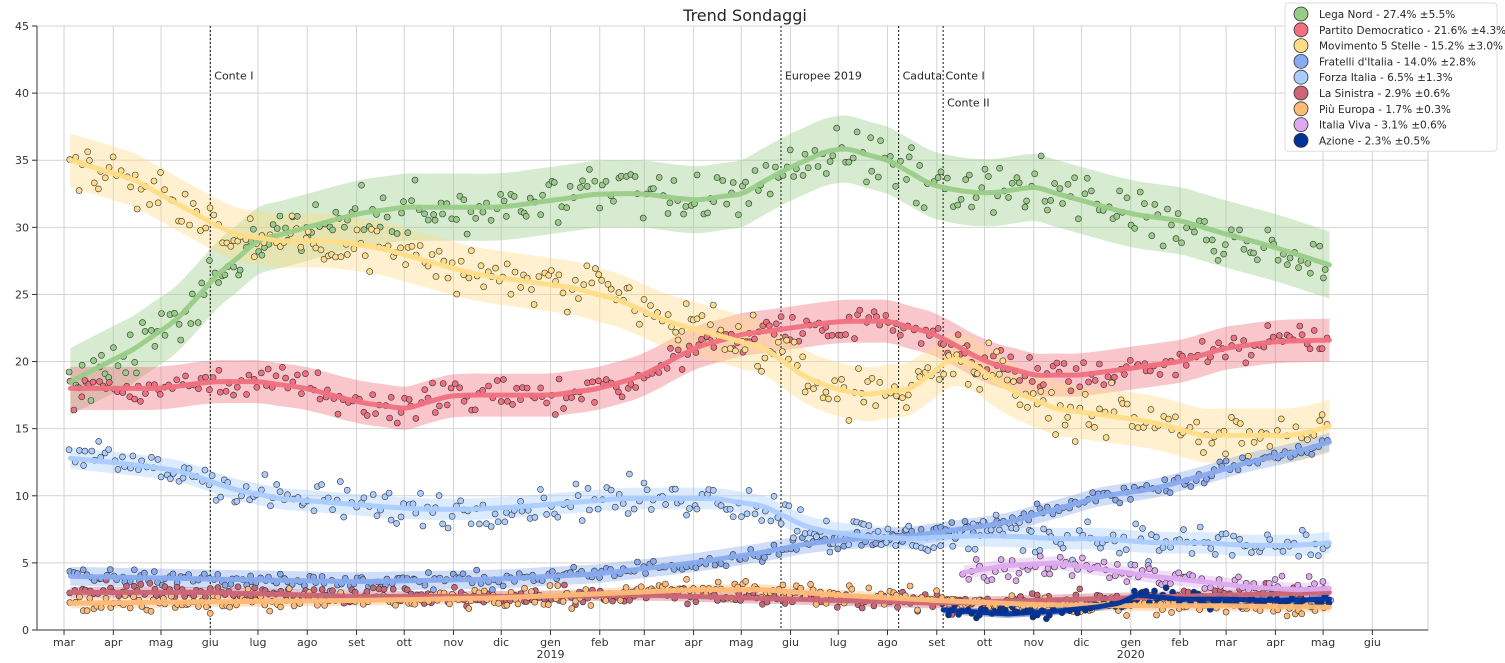 Image resolution: width=1505 pixels, height=663 pixels. I want to click on legend-label: Fratelli d'Italia - 14.0% ±2.8%, so click(1397, 62).